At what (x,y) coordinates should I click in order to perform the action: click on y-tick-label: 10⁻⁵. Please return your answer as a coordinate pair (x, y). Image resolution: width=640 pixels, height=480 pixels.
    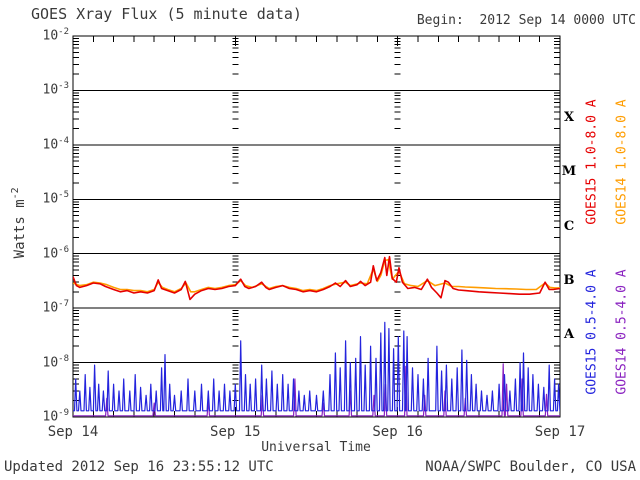
    Looking at the image, I should click on (56, 198).